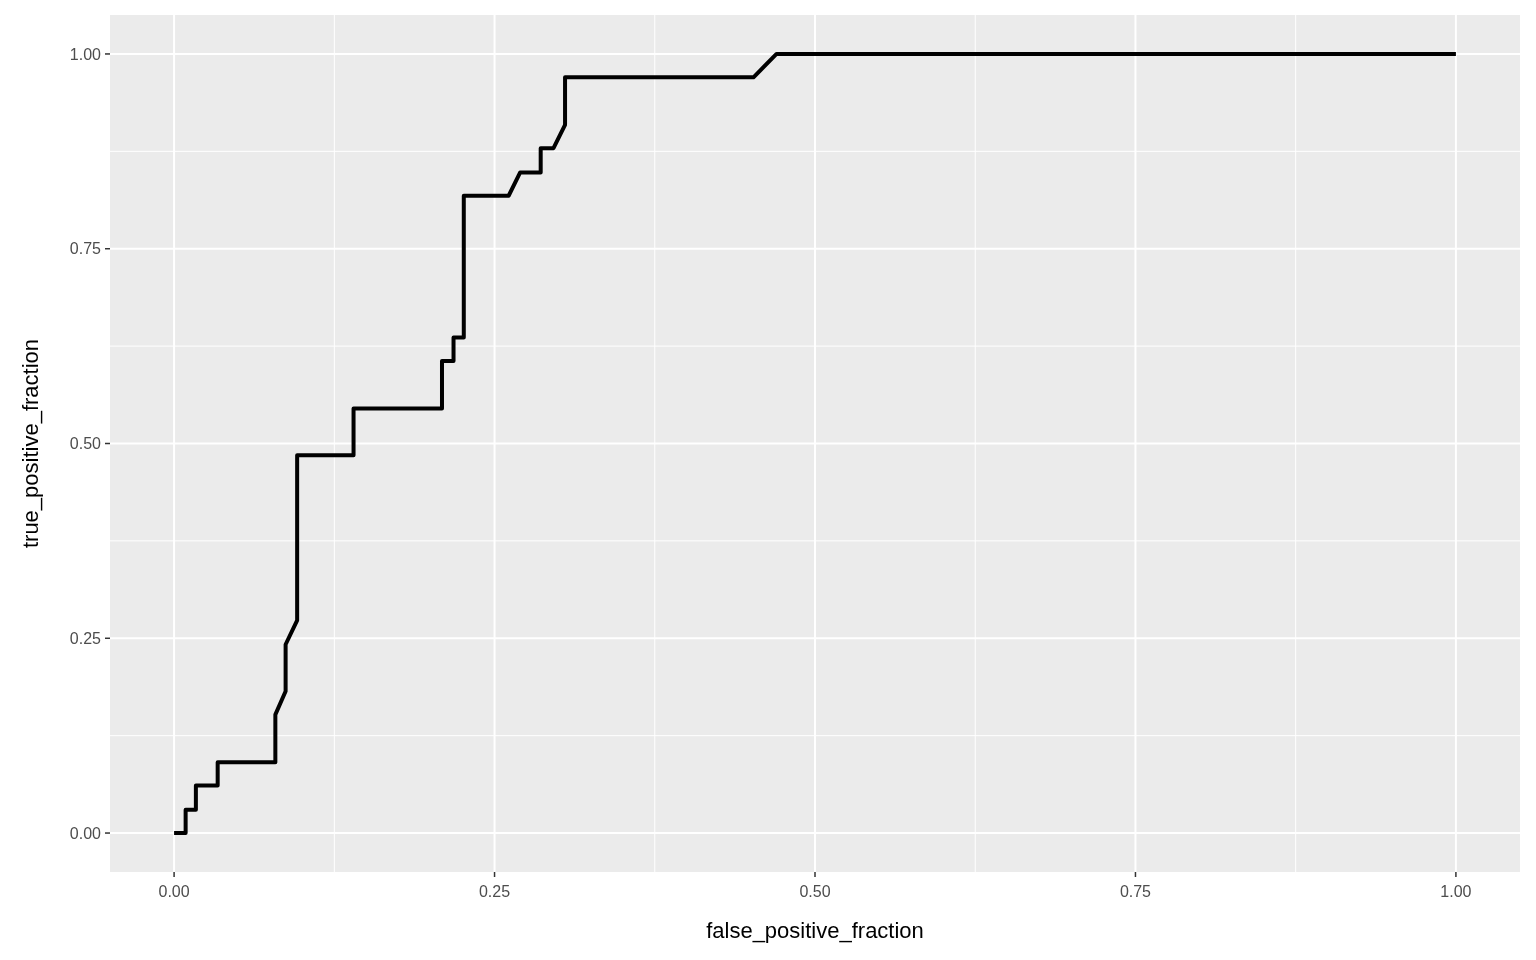  Describe the element at coordinates (1456, 891) in the screenshot. I see `x-tick-label: 1.00` at that location.